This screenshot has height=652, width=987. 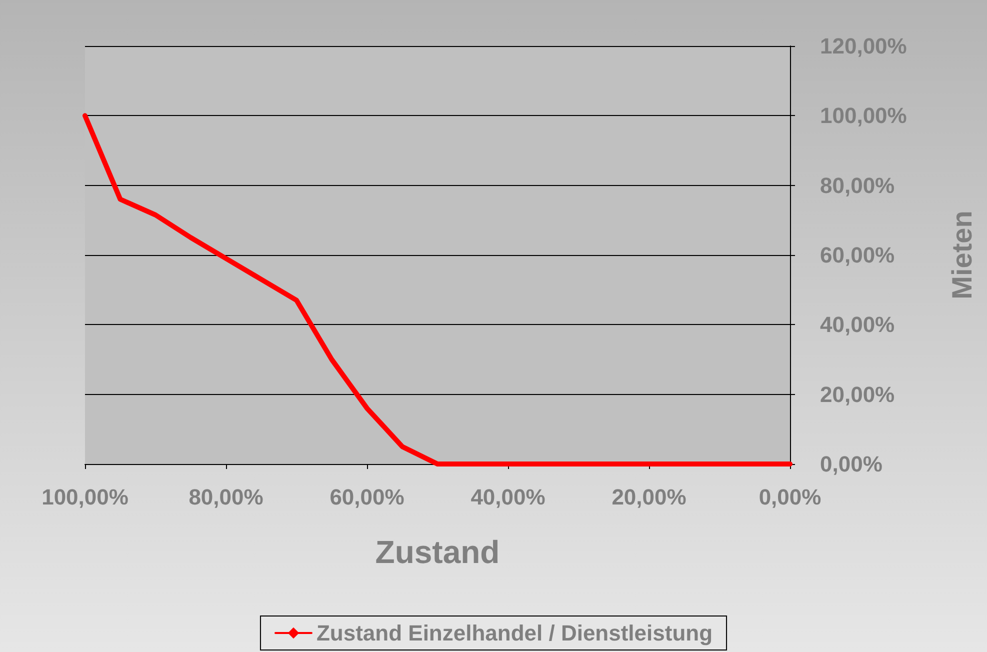 I want to click on x-tick-label: 0,00%, so click(x=790, y=497).